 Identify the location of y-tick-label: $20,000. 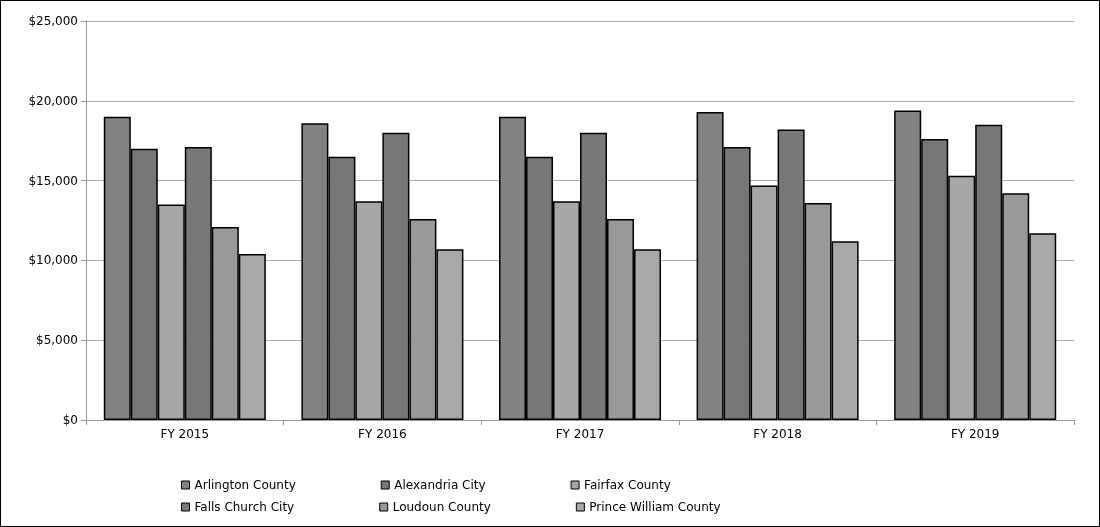
(53, 100).